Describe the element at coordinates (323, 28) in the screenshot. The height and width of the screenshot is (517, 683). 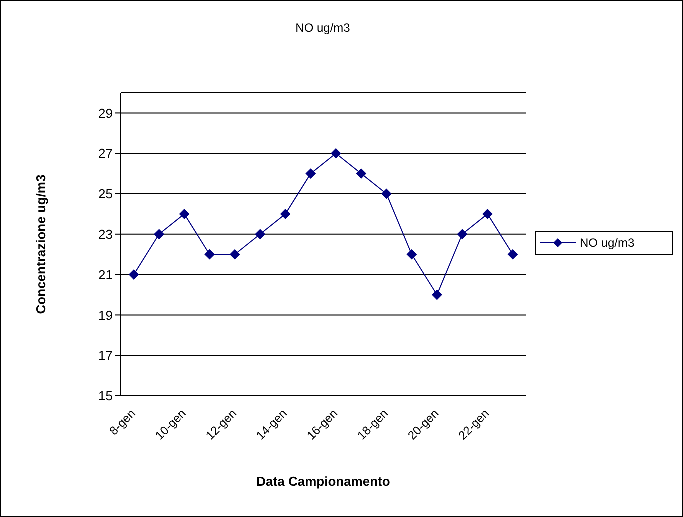
I see `chart-title: NO ug/m3` at that location.